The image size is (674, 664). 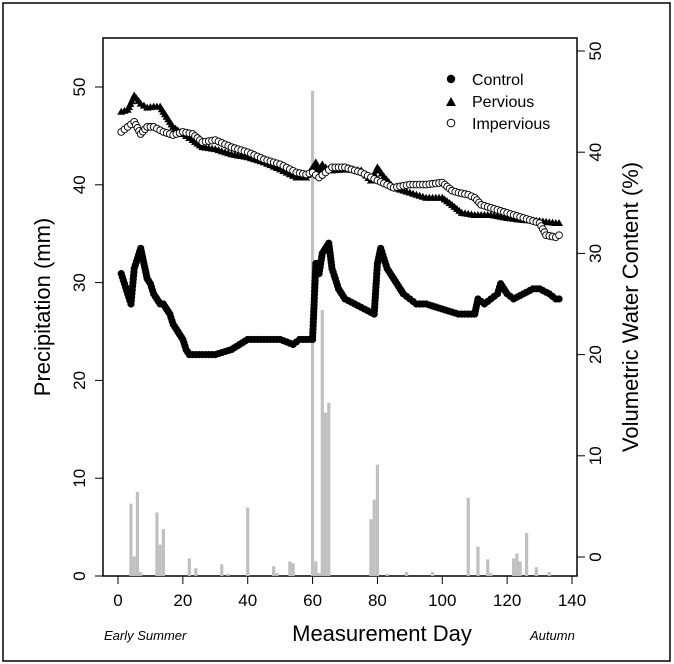 I want to click on x-tick-label: 140, so click(x=572, y=600).